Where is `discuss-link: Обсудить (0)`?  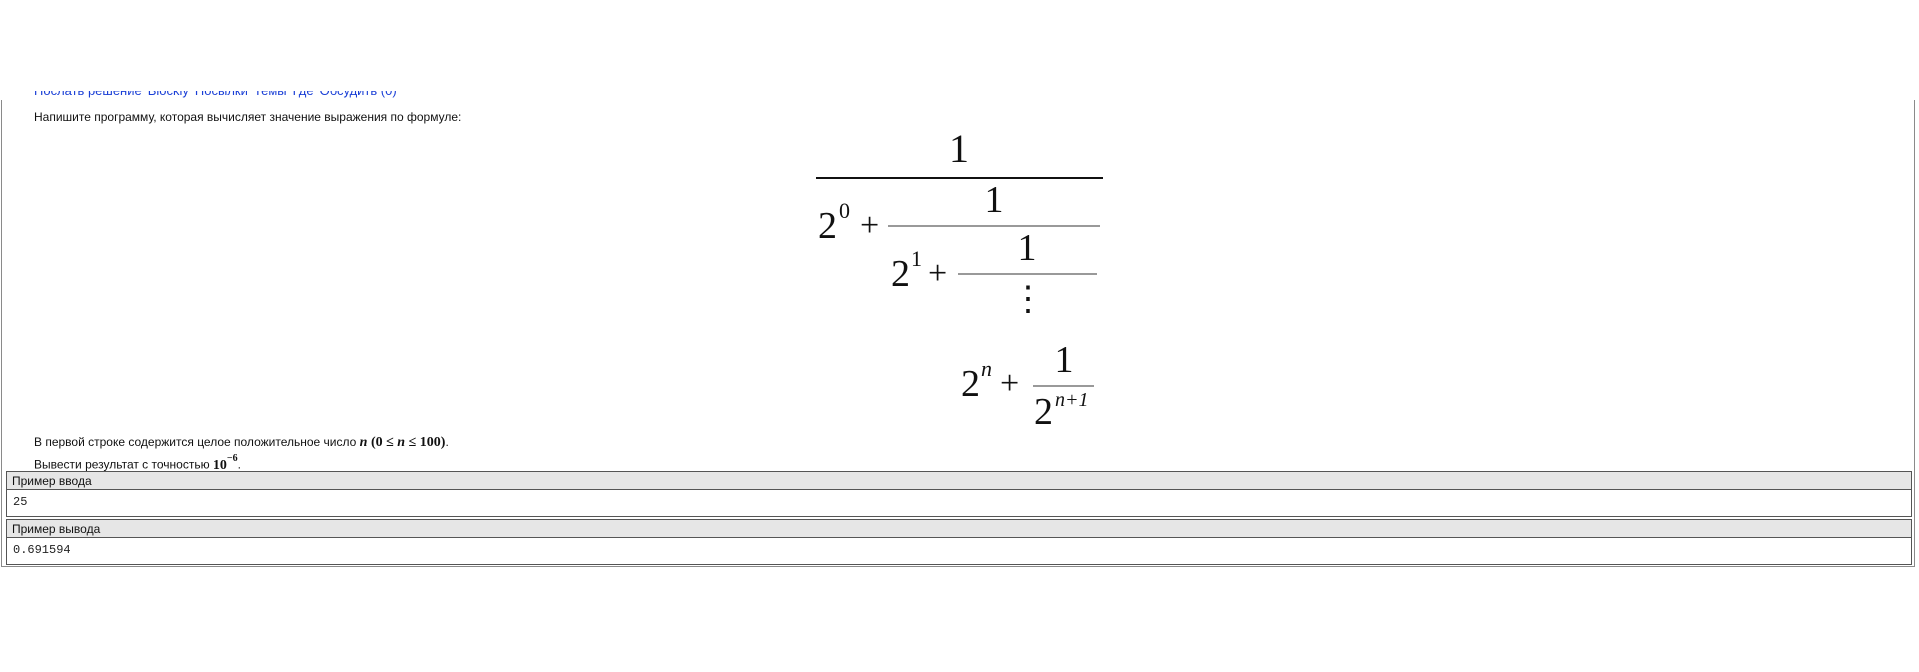 discuss-link: Обсудить (0) is located at coordinates (358, 94).